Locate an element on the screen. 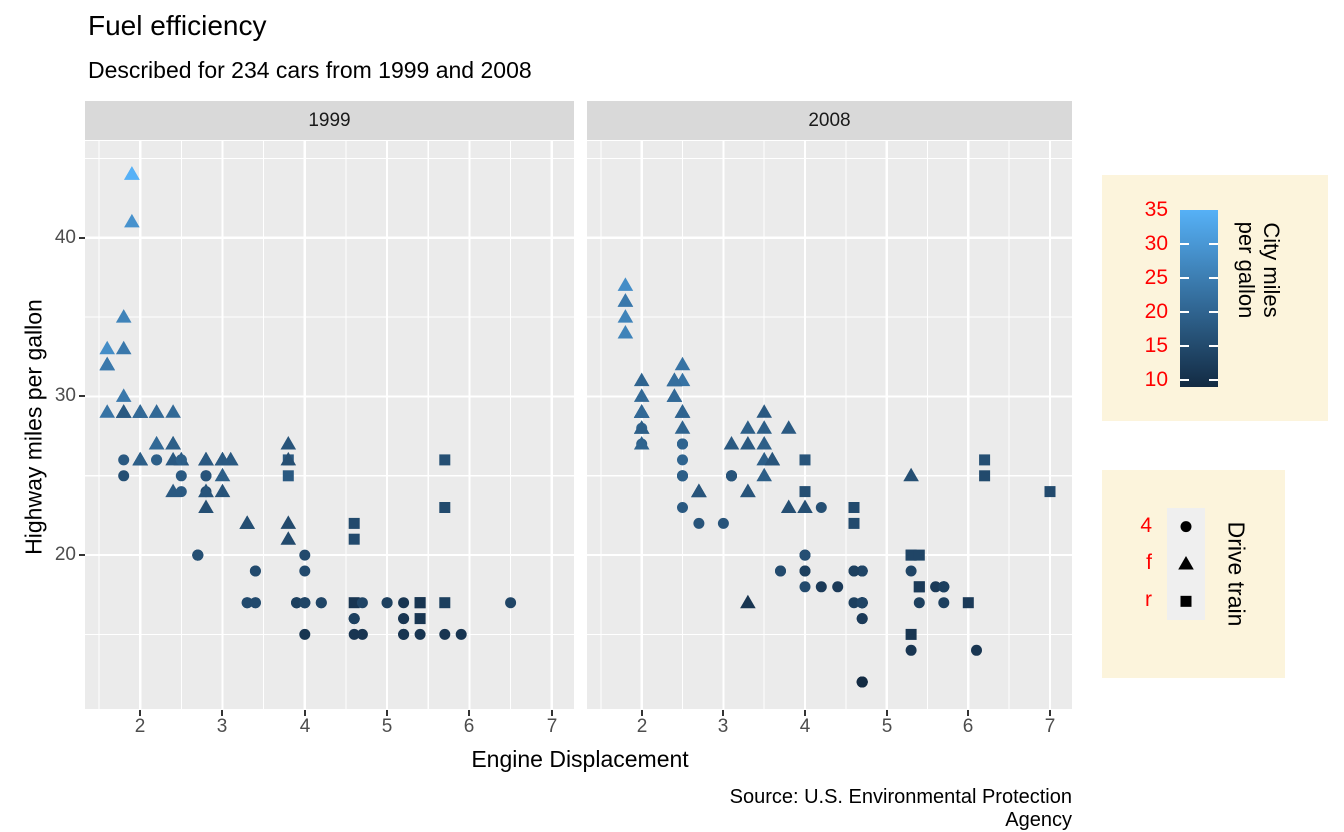 The width and height of the screenshot is (1344, 832). colorbar-tick-label: 15 is located at coordinates (1156, 345).